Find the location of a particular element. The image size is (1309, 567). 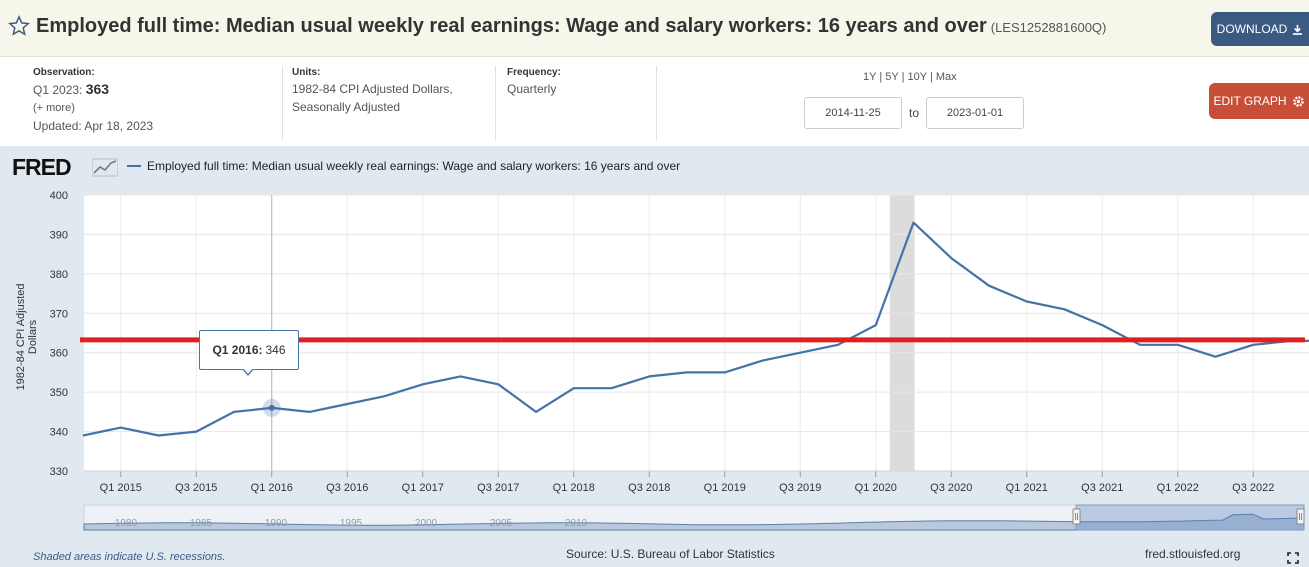

x-tick-label: Q1 2021 is located at coordinates (1027, 488).